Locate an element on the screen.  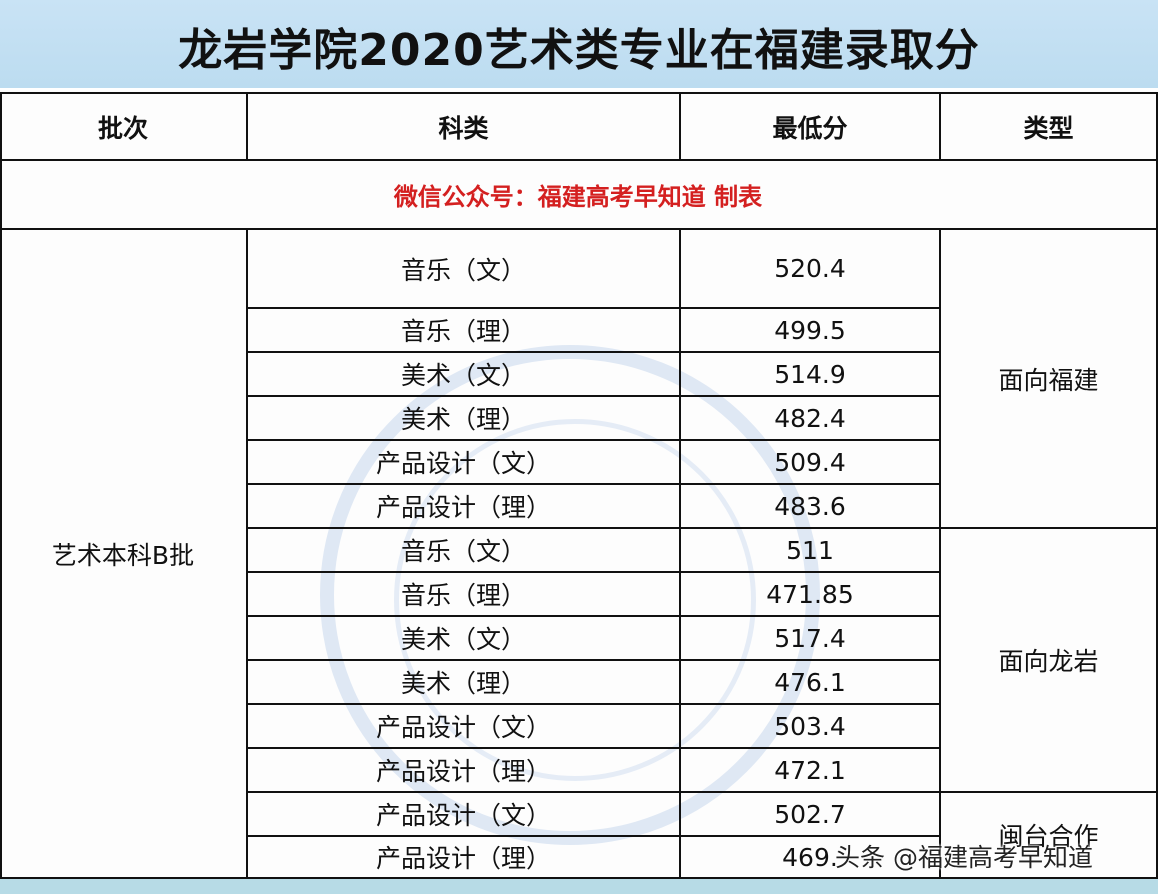
table-left-border is located at coordinates (1, 485).